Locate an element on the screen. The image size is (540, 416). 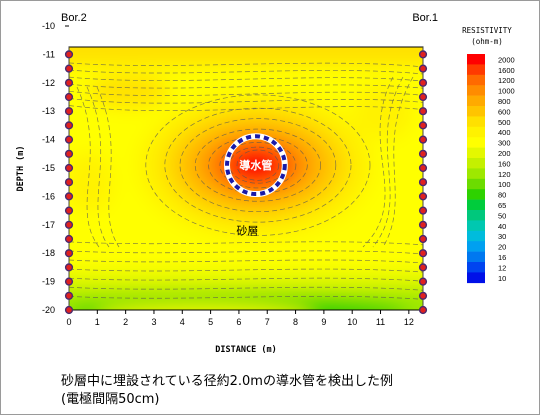
legend-value: 200 is located at coordinates (504, 153).